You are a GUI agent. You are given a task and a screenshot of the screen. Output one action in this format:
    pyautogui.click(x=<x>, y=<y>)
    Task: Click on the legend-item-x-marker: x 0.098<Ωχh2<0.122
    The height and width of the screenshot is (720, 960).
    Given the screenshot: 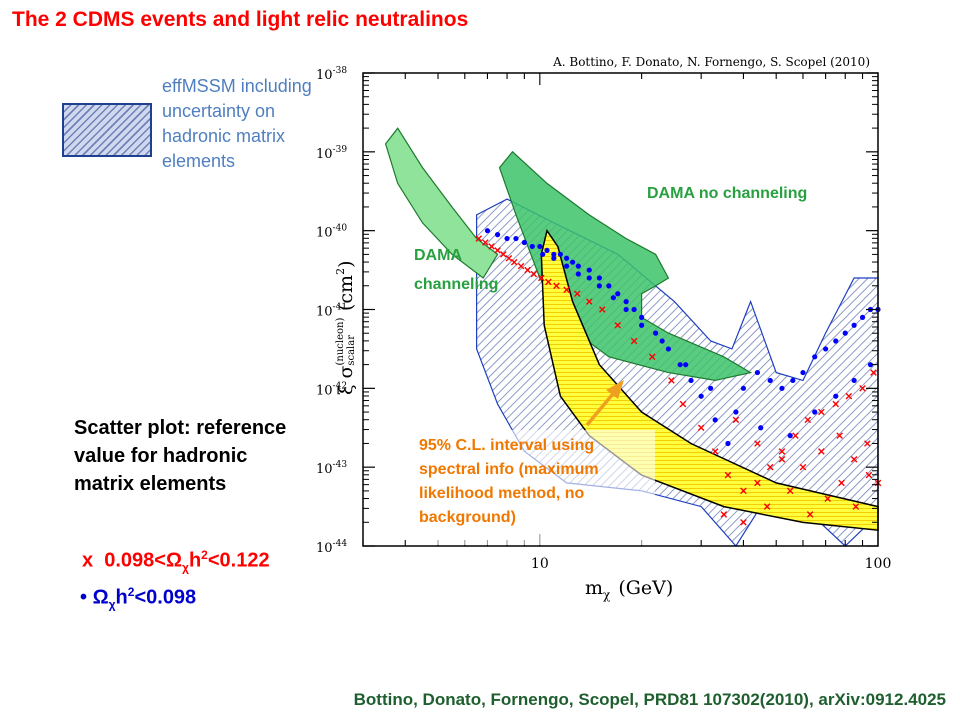 What is the action you would take?
    pyautogui.click(x=176, y=561)
    